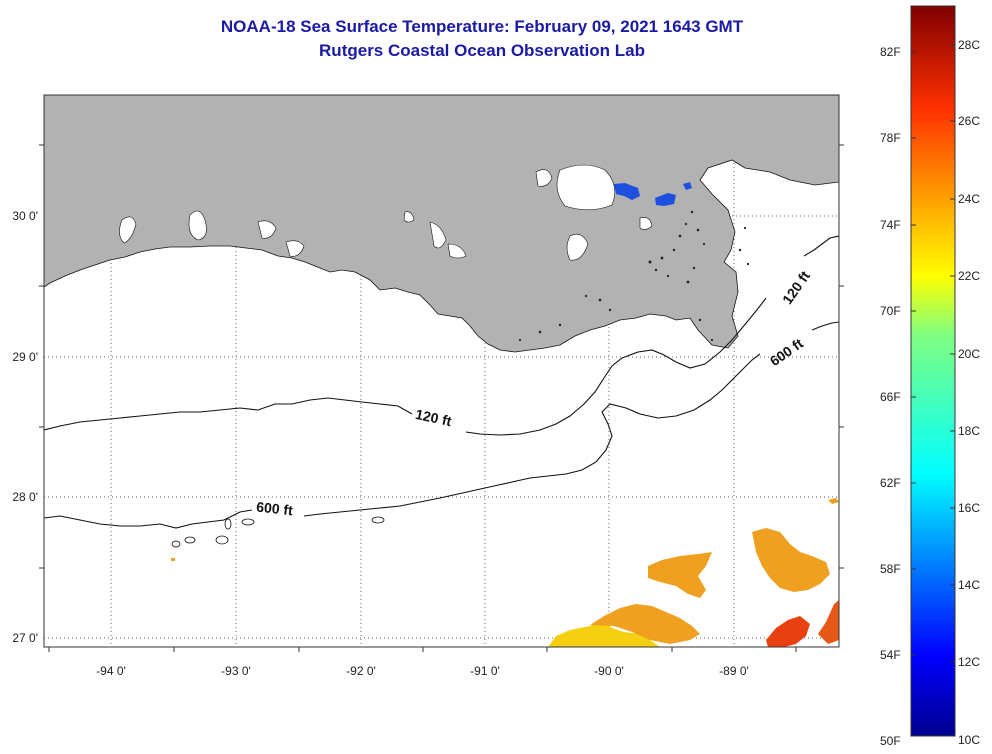 The image size is (992, 754). What do you see at coordinates (25, 357) in the screenshot?
I see `lat-label: 29 0'` at bounding box center [25, 357].